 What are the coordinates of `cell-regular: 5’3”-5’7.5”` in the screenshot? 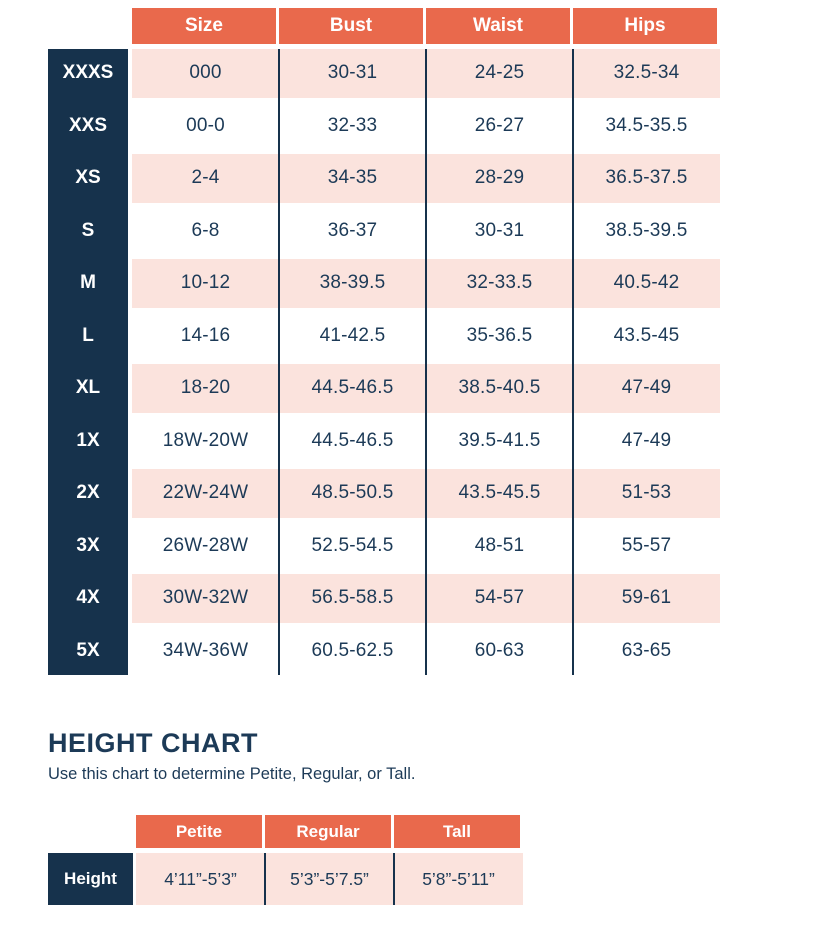 It's located at (329, 878).